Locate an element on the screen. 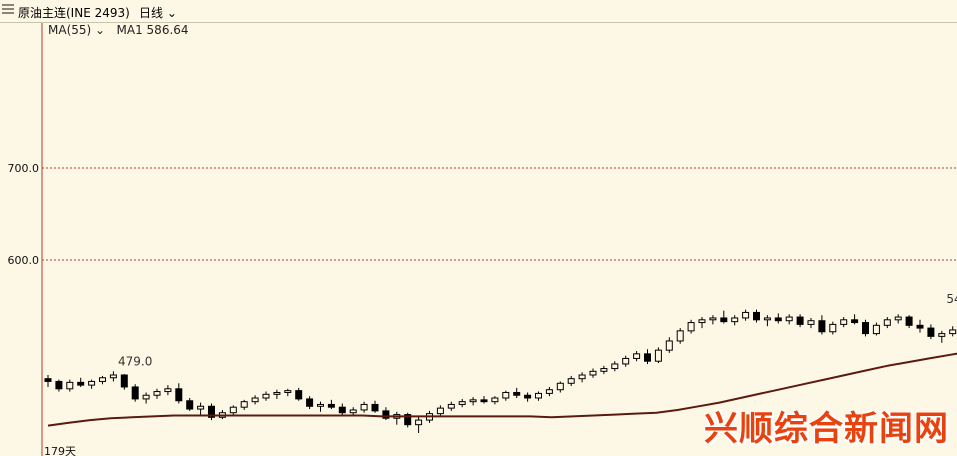 The image size is (957, 456). y-tick-label: 600.0 is located at coordinates (24, 260).